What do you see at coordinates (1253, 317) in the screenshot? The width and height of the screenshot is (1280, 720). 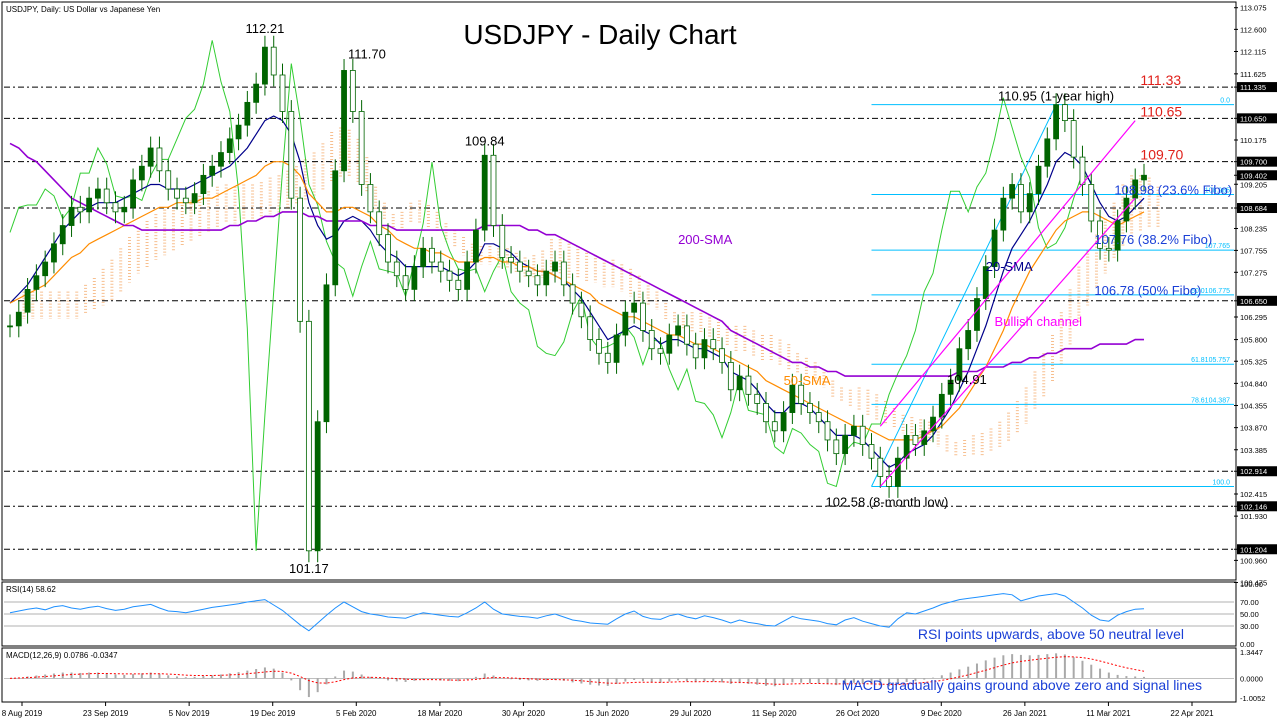 I see `price-tick-label: 106.295` at bounding box center [1253, 317].